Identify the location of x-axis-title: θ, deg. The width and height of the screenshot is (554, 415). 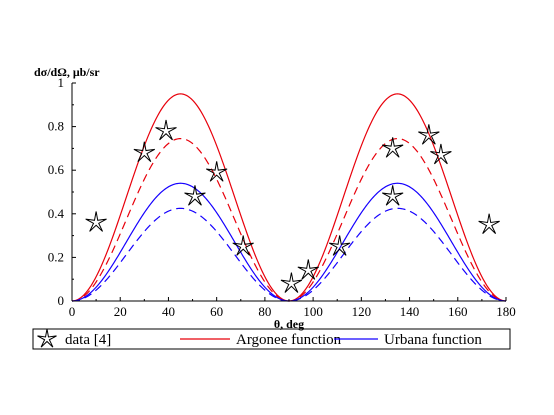
(289, 324).